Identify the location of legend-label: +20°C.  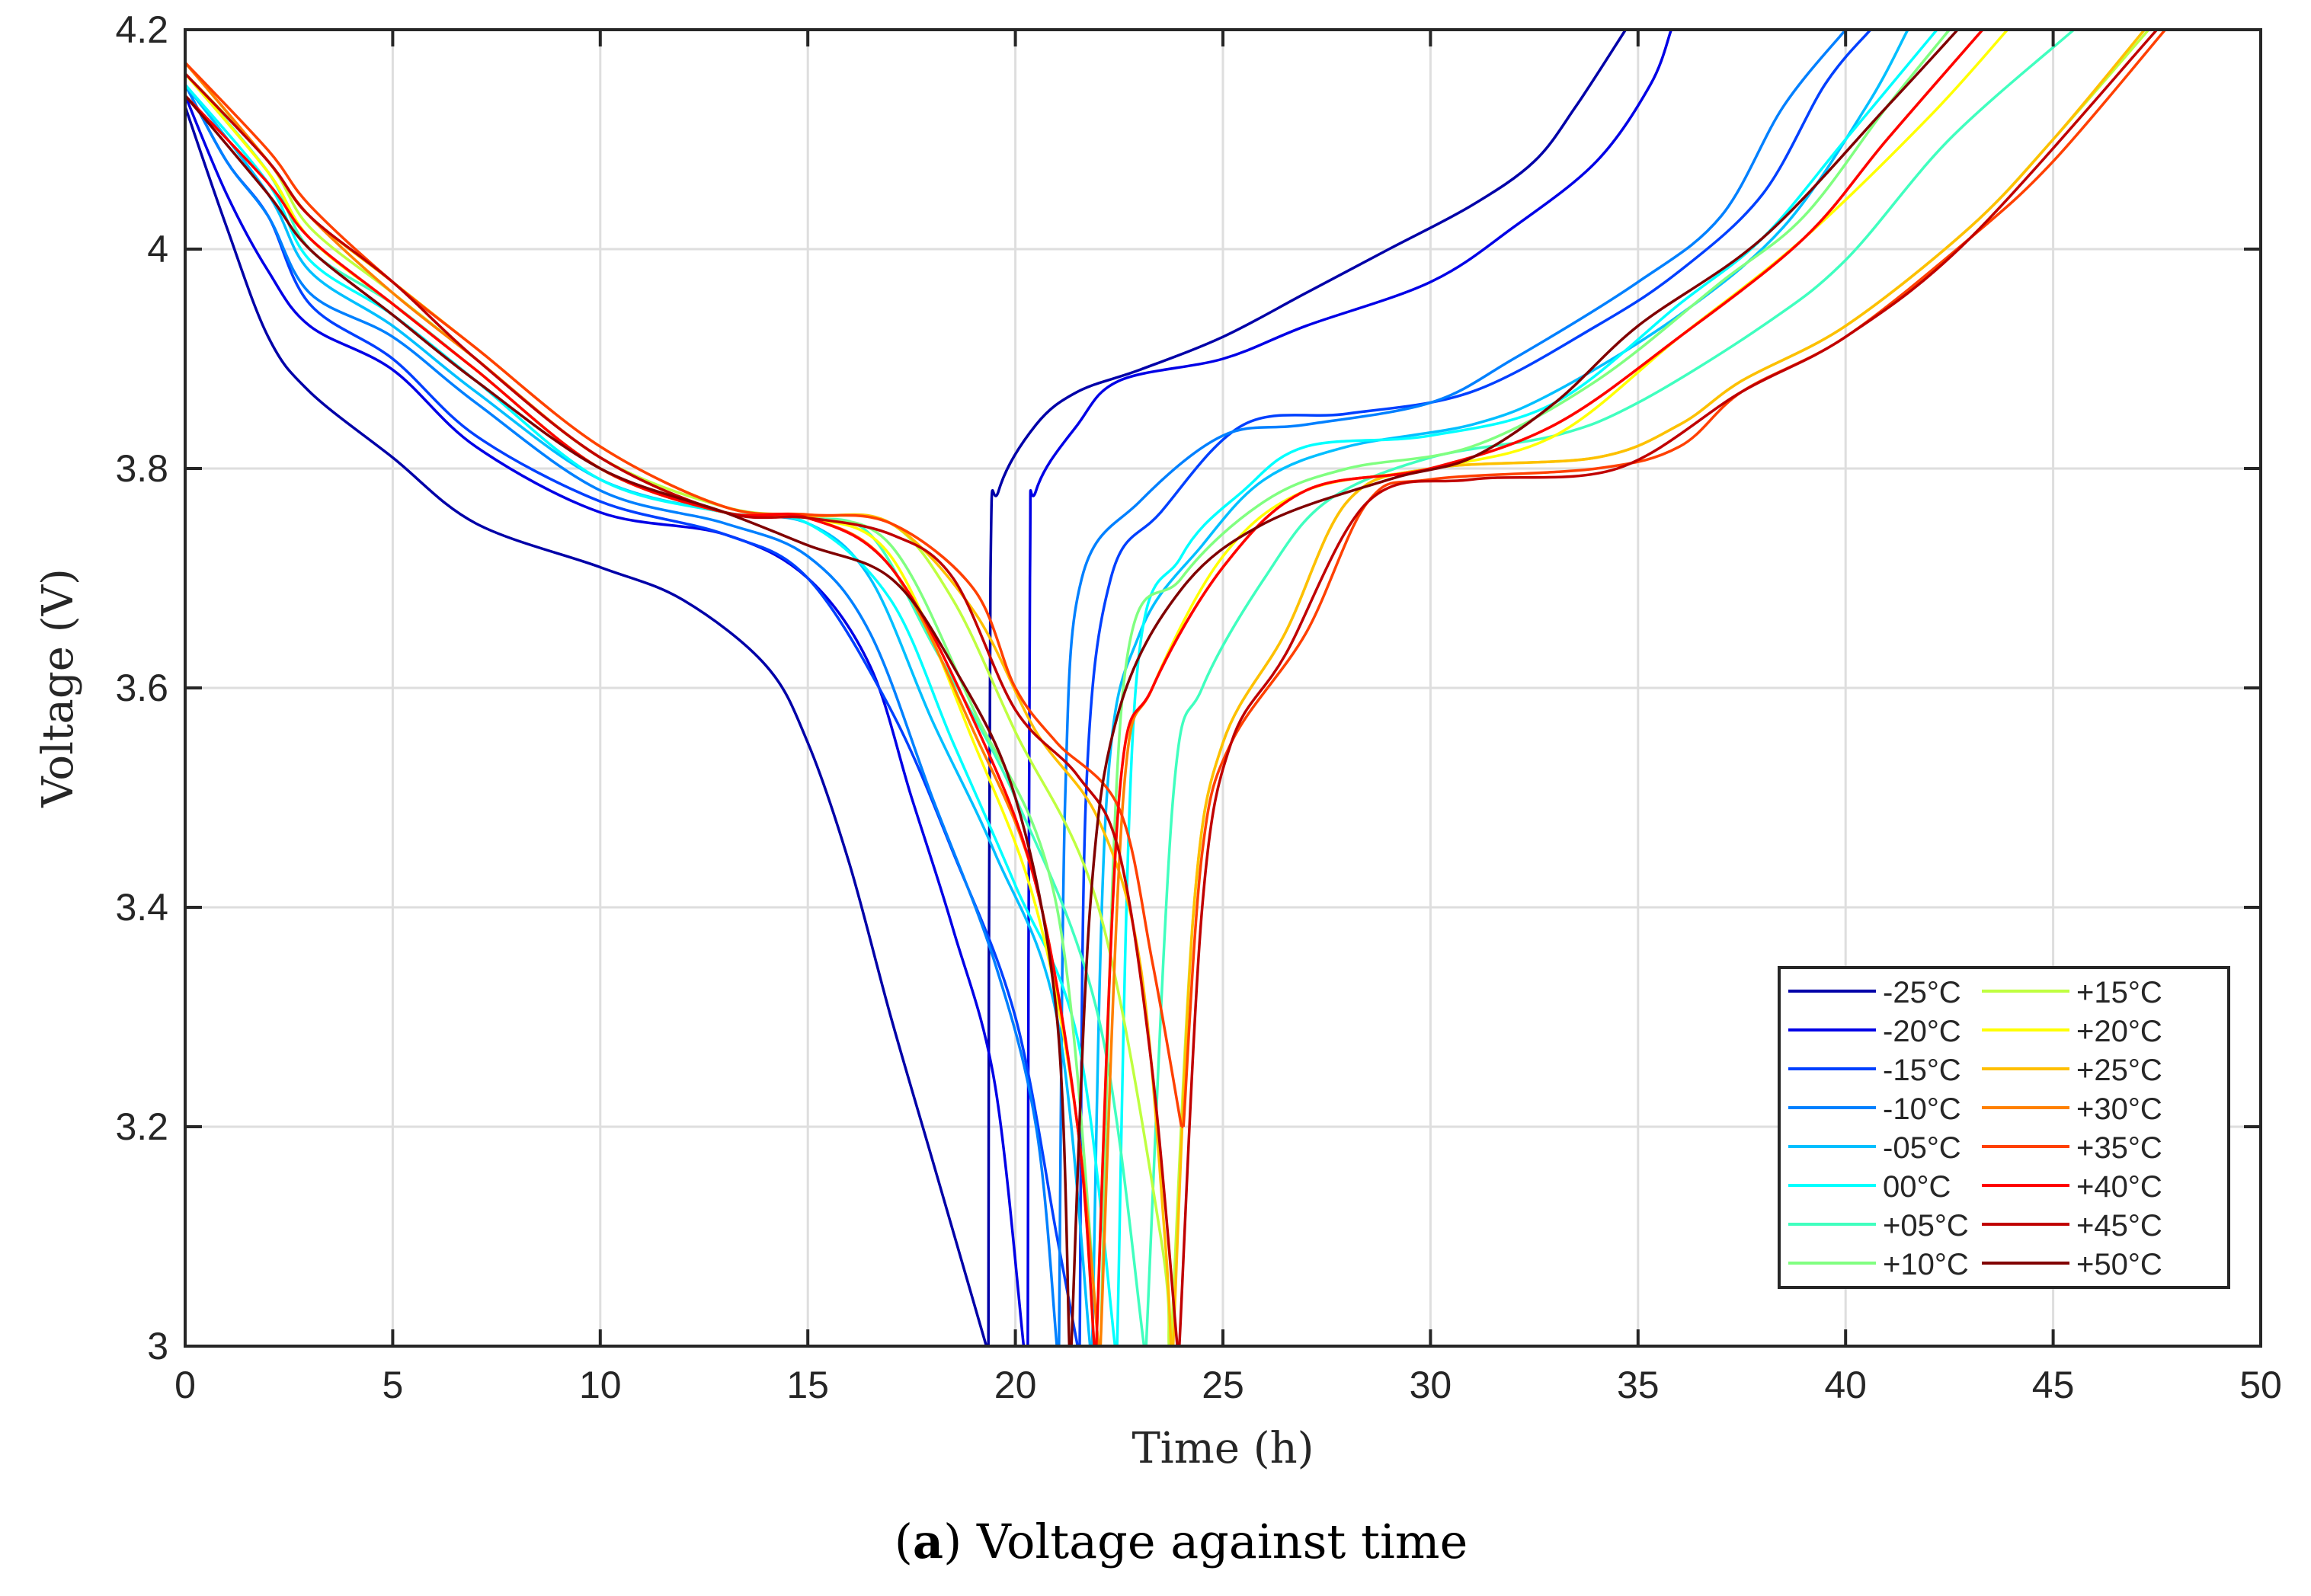
(2119, 1031).